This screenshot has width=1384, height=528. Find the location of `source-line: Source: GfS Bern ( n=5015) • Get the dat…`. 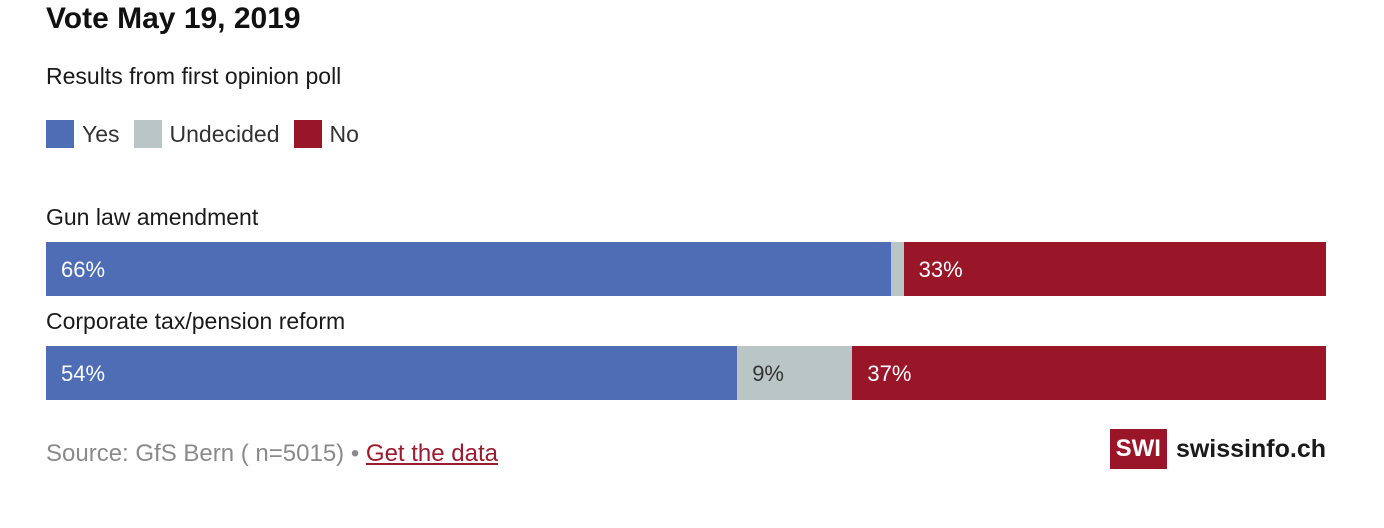

source-line: Source: GfS Bern ( n=5015) • Get the dat… is located at coordinates (272, 454).